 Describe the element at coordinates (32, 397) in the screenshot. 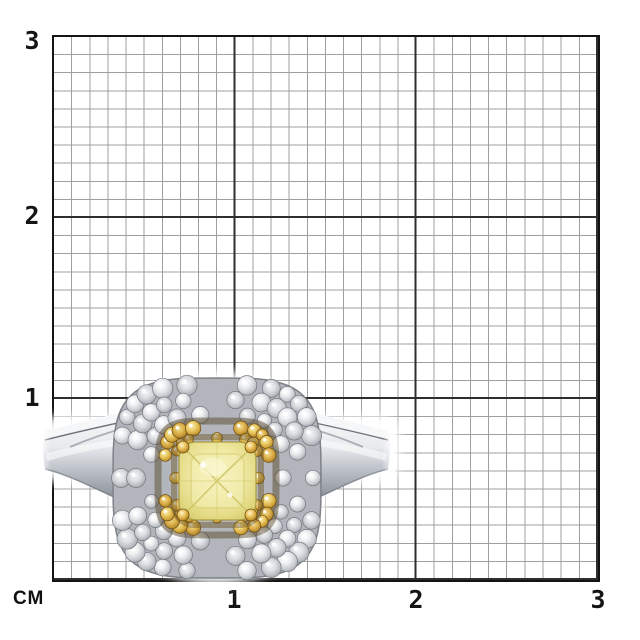

I see `y-axis-label-1: 1` at that location.